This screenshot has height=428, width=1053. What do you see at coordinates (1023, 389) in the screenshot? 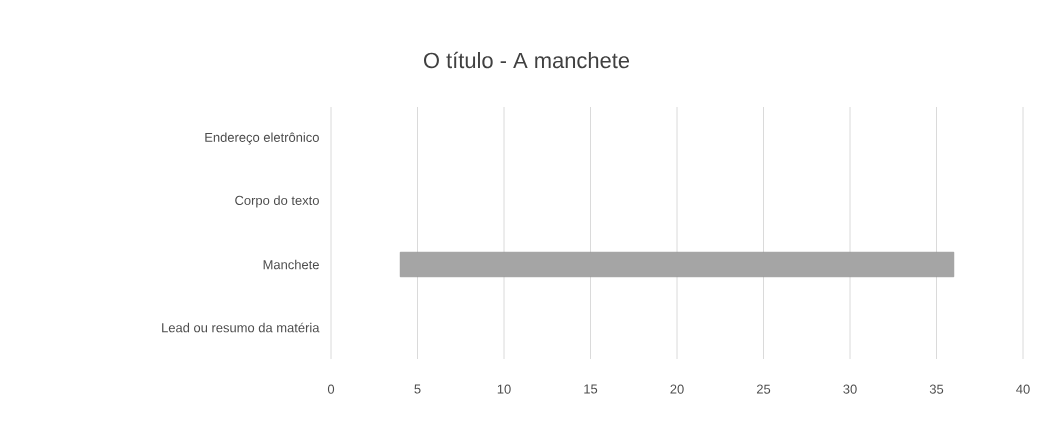
I see `x-tick-label: 40` at bounding box center [1023, 389].